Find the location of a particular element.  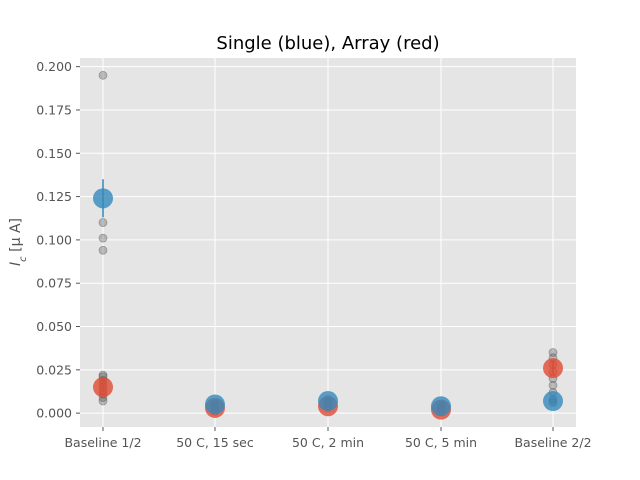

x-tick-label: 50 C, 15 sec is located at coordinates (215, 442).